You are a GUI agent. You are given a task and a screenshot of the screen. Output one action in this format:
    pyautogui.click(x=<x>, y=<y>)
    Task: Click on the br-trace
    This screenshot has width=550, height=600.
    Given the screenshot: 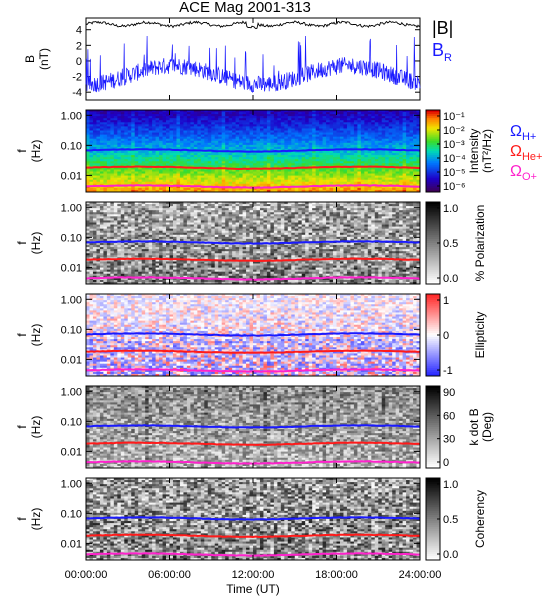 What is the action you would take?
    pyautogui.click(x=253, y=64)
    